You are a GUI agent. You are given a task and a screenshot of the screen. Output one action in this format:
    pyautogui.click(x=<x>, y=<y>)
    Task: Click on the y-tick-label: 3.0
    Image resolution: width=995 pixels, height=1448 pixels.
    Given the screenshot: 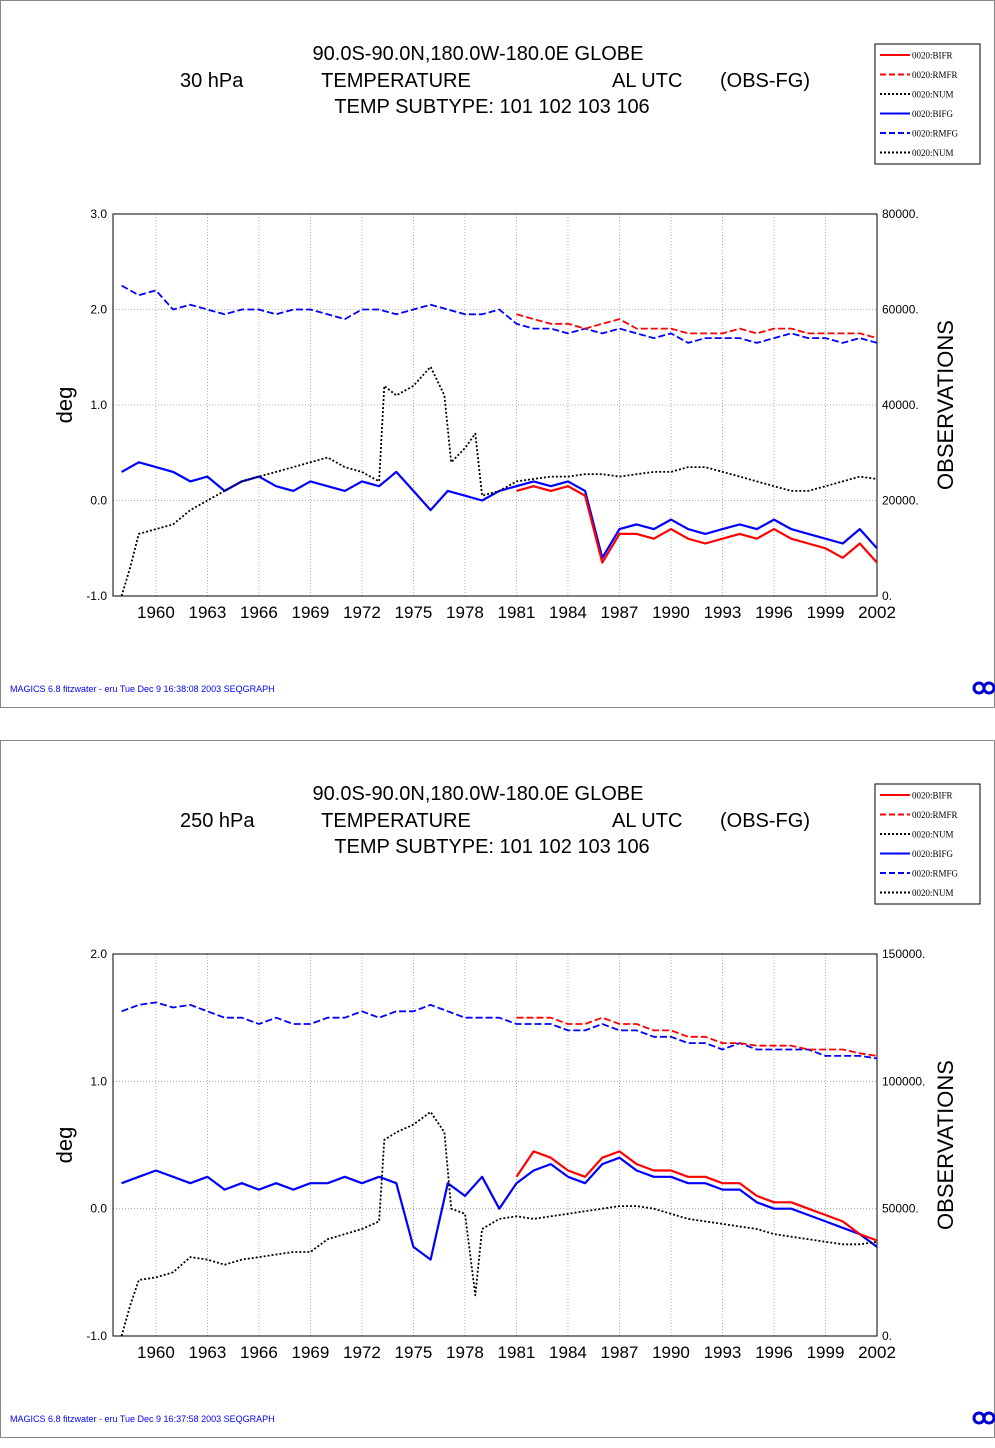 What is the action you would take?
    pyautogui.click(x=98, y=214)
    